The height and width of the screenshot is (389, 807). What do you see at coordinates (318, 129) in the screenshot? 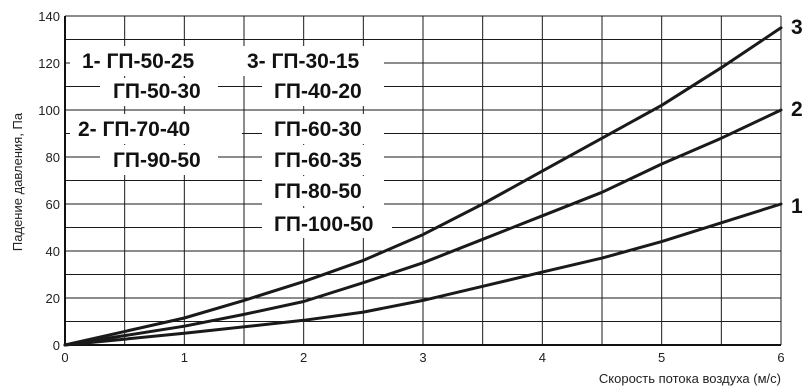
I see `legend-group3-item-3: ГП-60-30` at bounding box center [318, 129].